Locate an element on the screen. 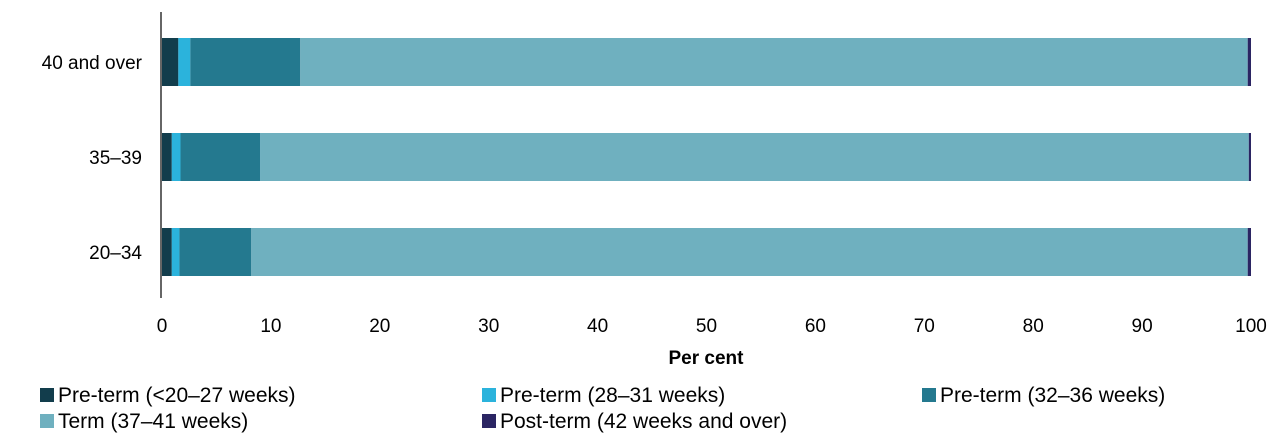  y-tick-label: 20–34 is located at coordinates (115, 253).